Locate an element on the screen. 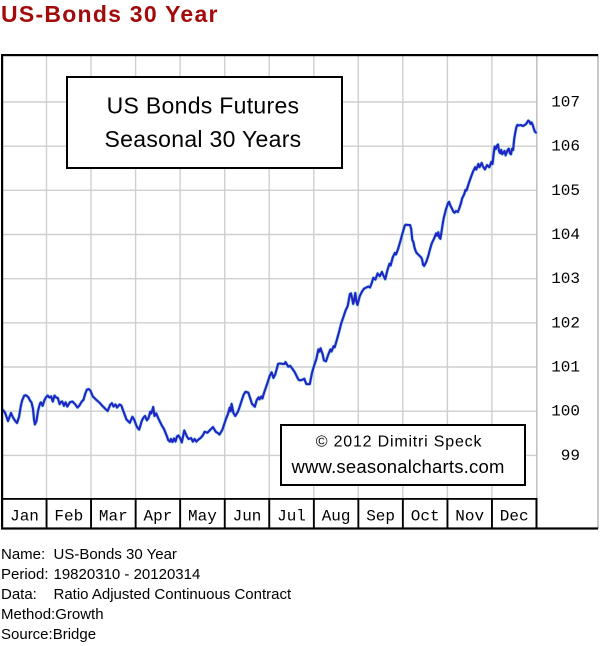 The image size is (600, 646). svg-text: Apr is located at coordinates (157, 517).